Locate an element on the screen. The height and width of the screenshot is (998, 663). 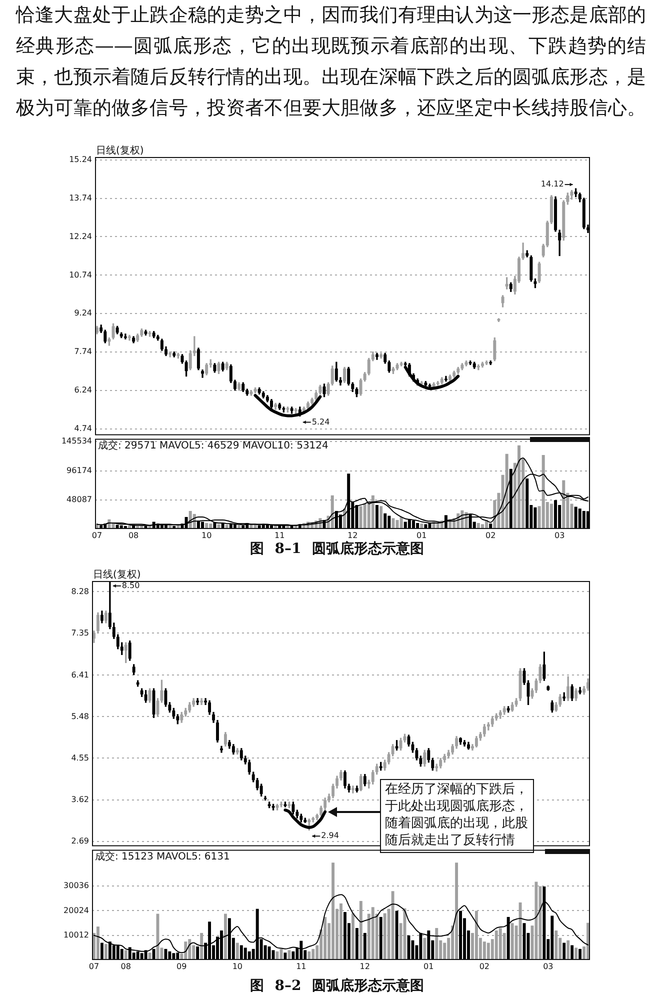
y-tick-label: 4.55 is located at coordinates (80, 757).